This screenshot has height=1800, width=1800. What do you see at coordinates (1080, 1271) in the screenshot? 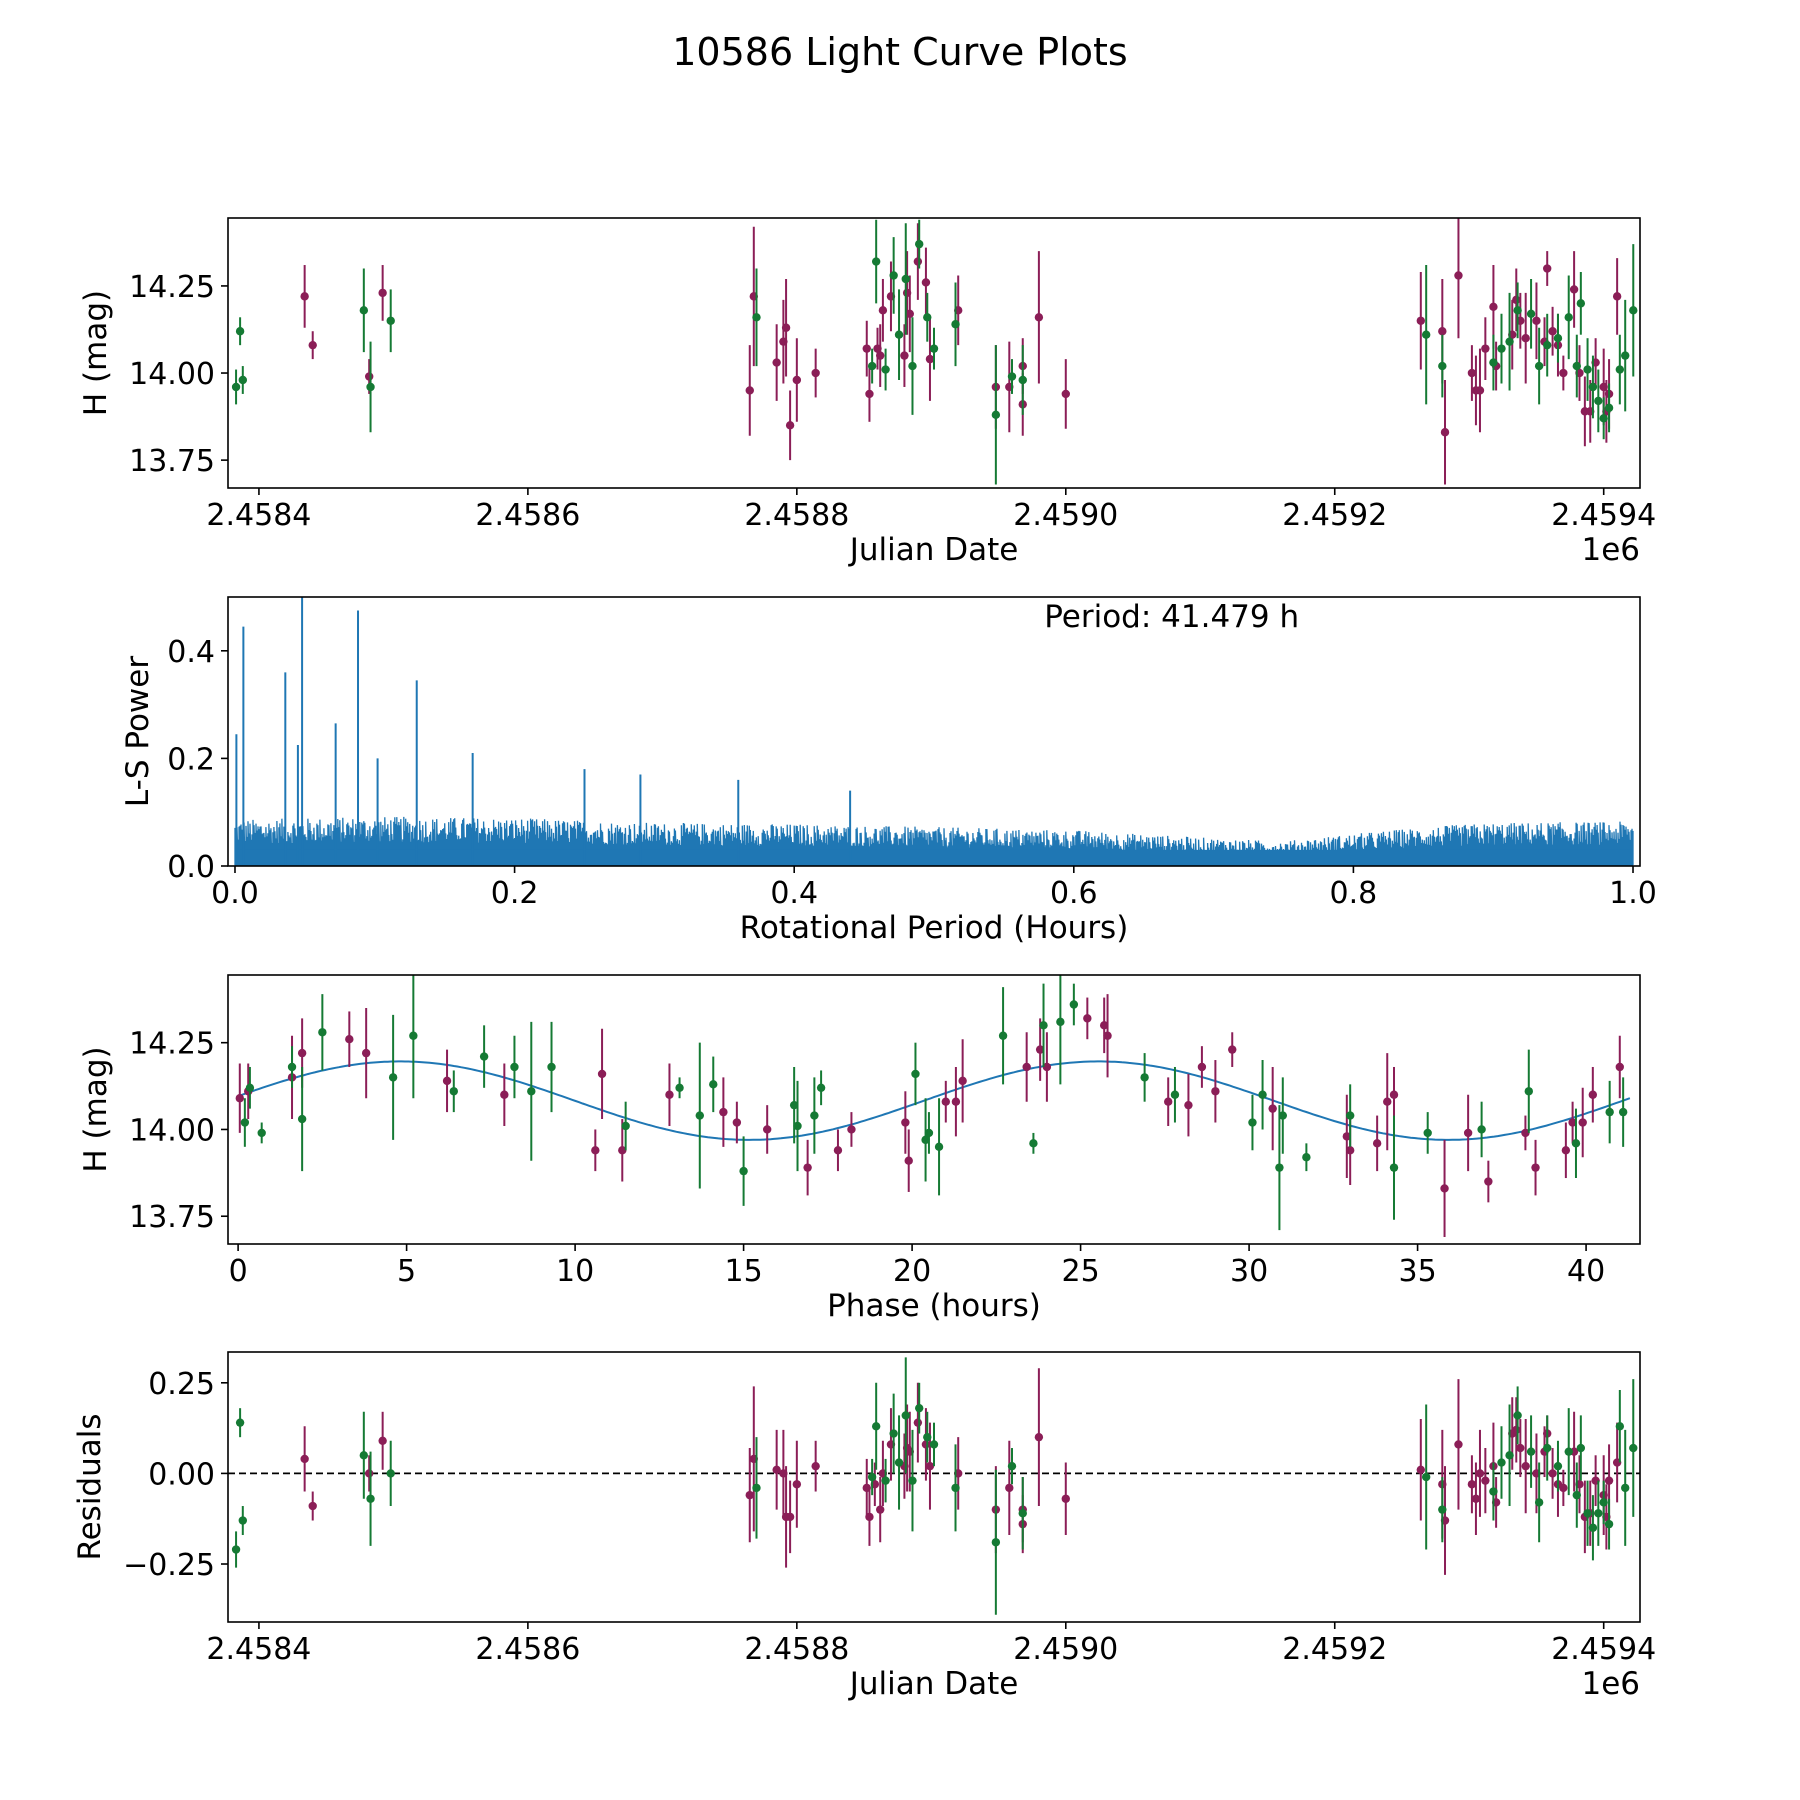
I see `x-tick-label: 25` at bounding box center [1080, 1271].